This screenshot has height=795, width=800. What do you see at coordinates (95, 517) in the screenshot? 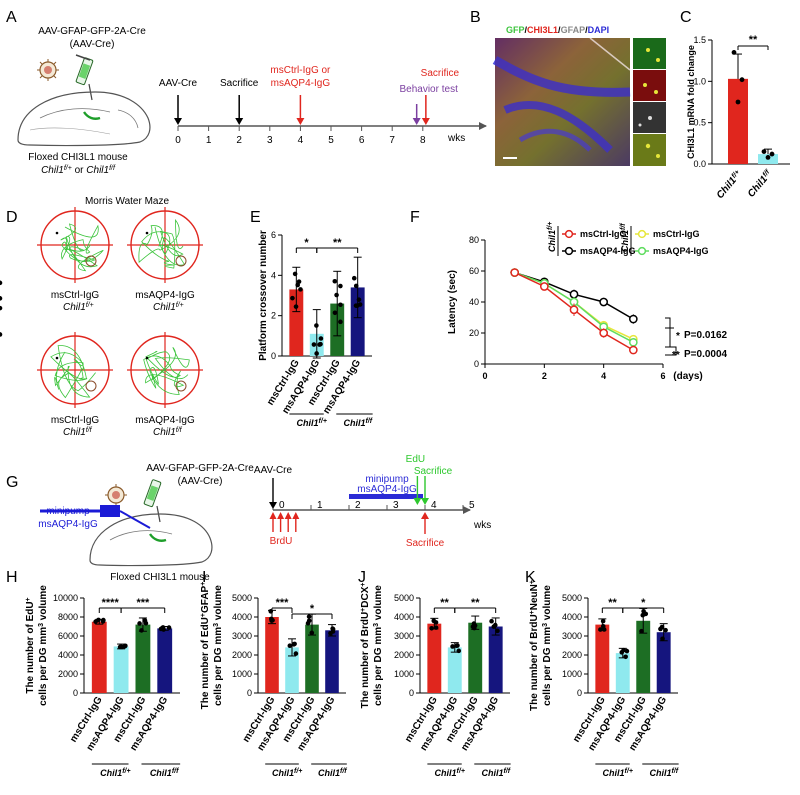
I see `minipump-icon` at bounding box center [95, 517].